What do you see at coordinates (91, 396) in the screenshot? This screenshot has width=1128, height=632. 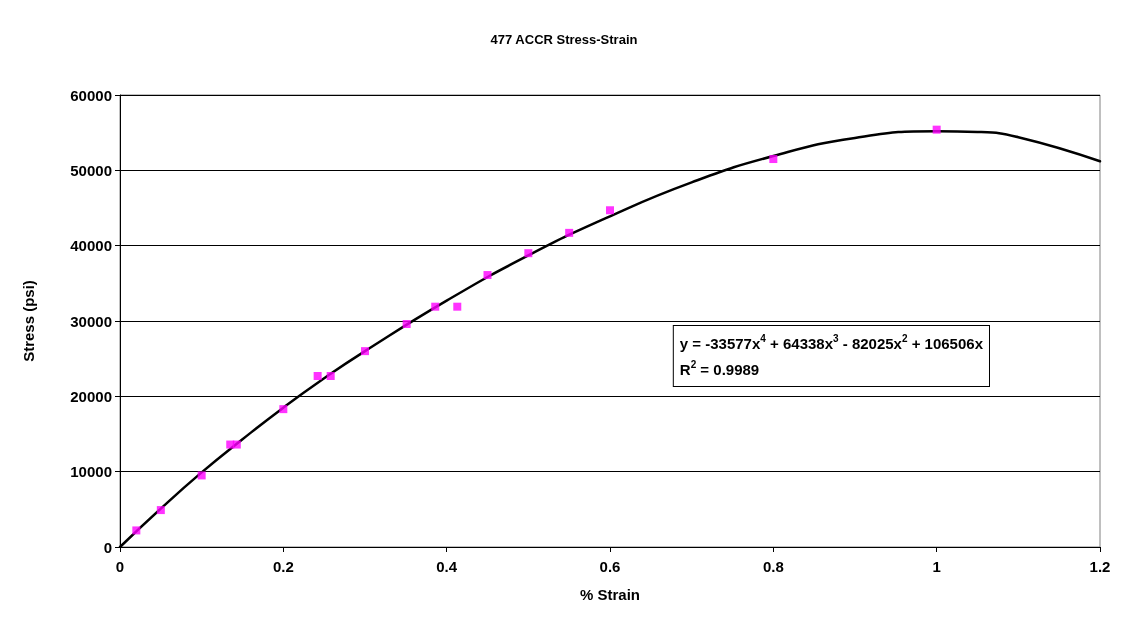 I see `y-tick-label: 20000` at bounding box center [91, 396].